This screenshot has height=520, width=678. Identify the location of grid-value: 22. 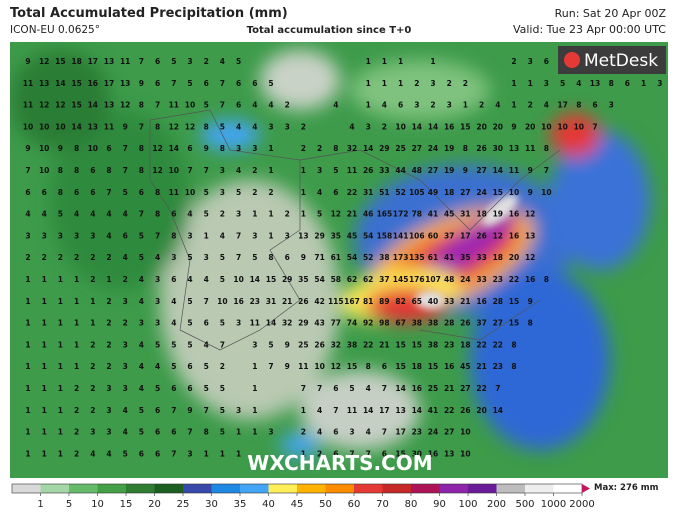
(449, 410).